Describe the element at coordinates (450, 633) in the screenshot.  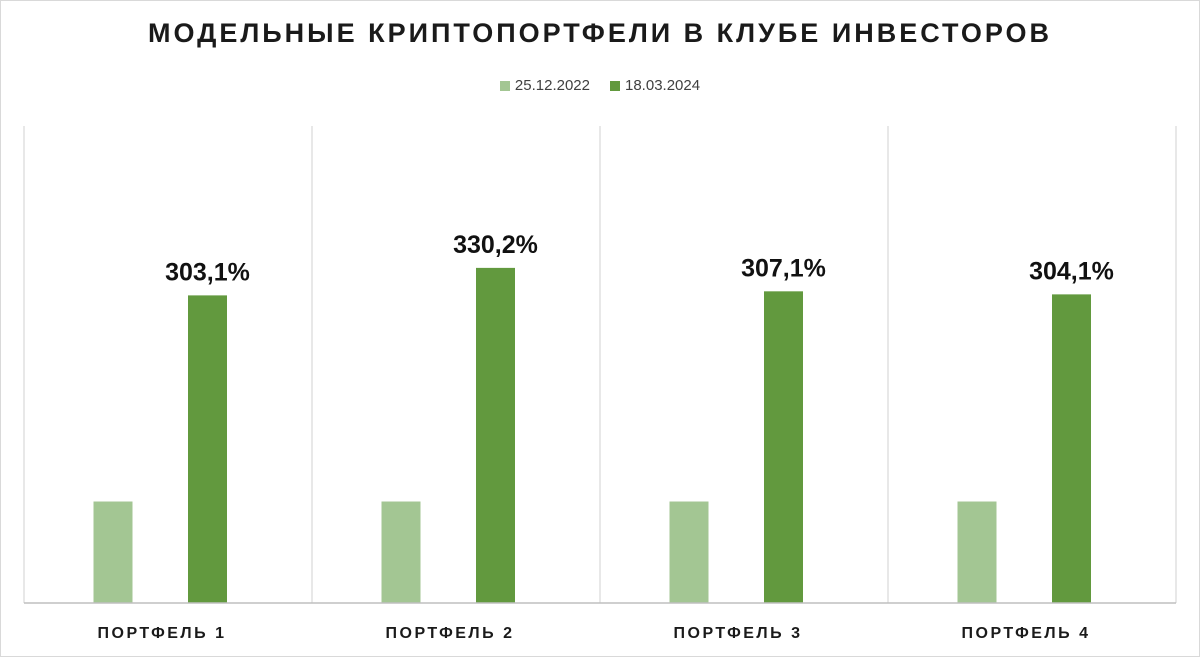
I see `x-tick-label-2: ПОРТФЕЛЬ 2` at that location.